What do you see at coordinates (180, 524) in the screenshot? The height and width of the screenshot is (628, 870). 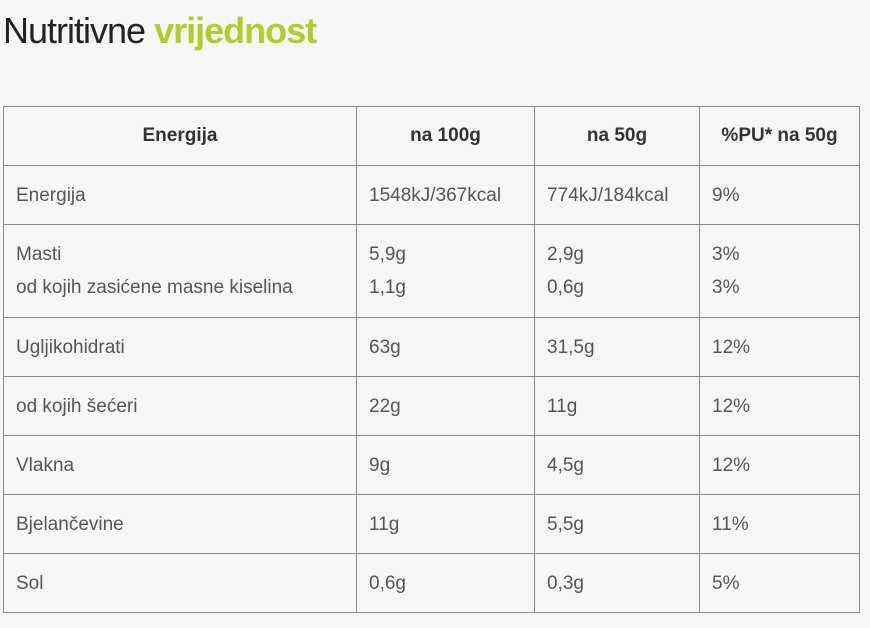 I see `table-cell: Bjelančevine` at bounding box center [180, 524].